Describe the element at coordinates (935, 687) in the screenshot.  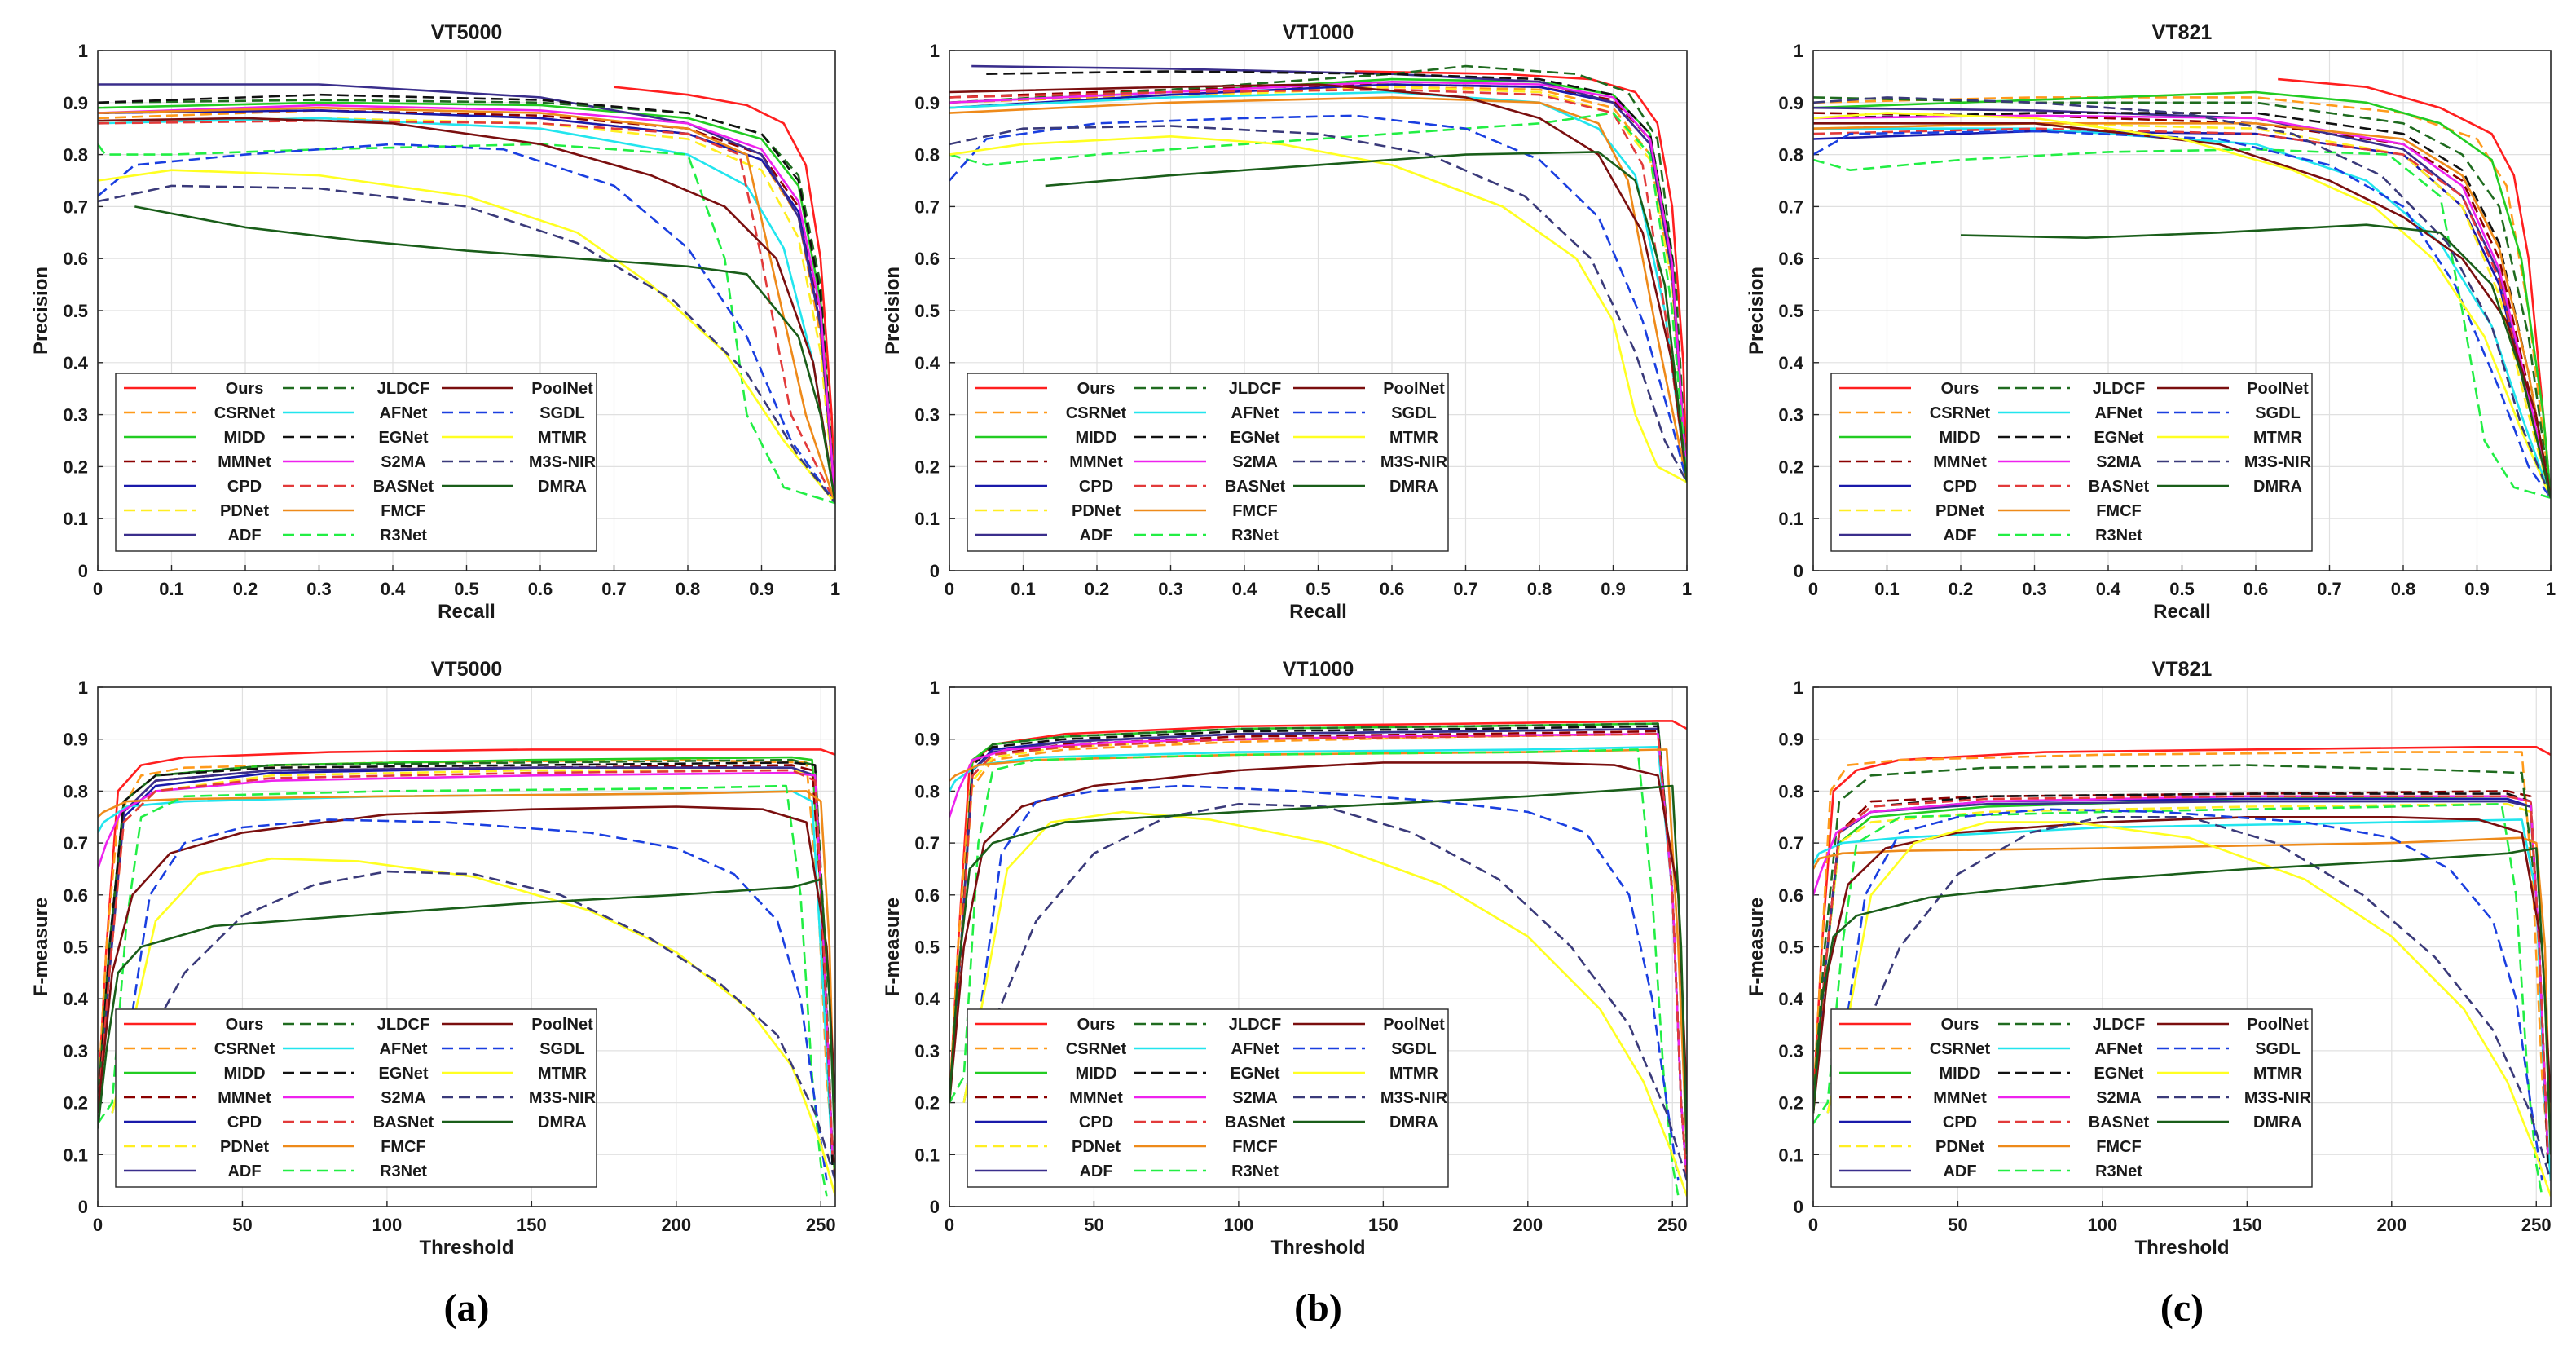
I see `y-tick-label: 1` at that location.